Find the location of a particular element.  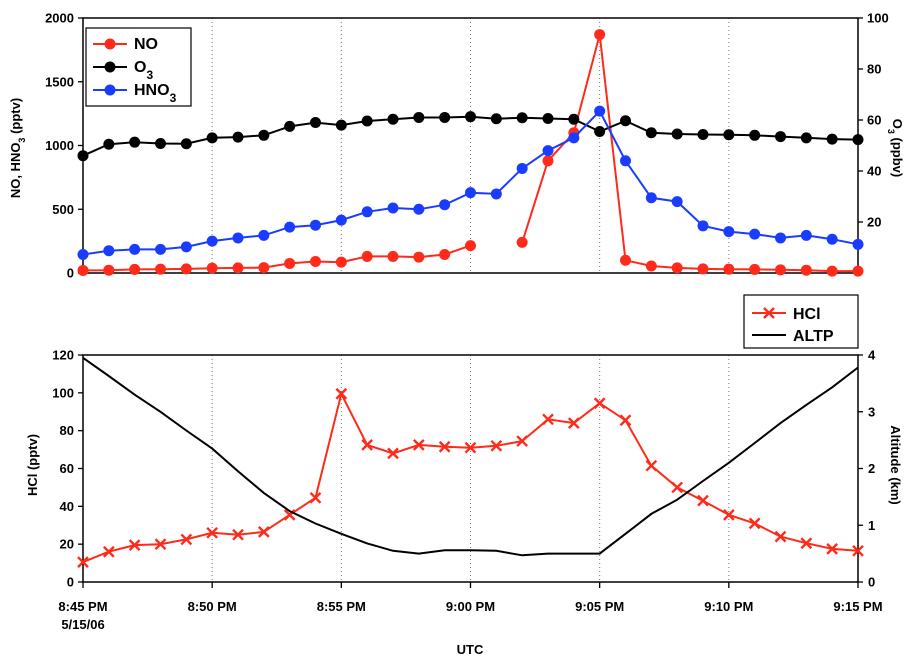

y2-tick-label: 1 is located at coordinates (871, 525).